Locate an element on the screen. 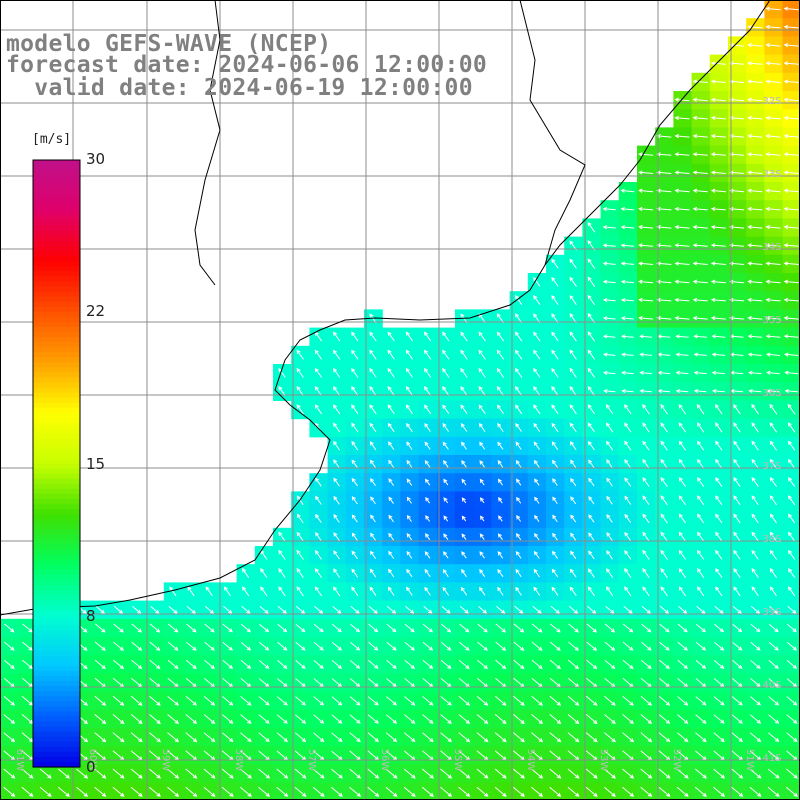 Image resolution: width=800 pixels, height=800 pixels. lon-label: 60W is located at coordinates (92, 760).